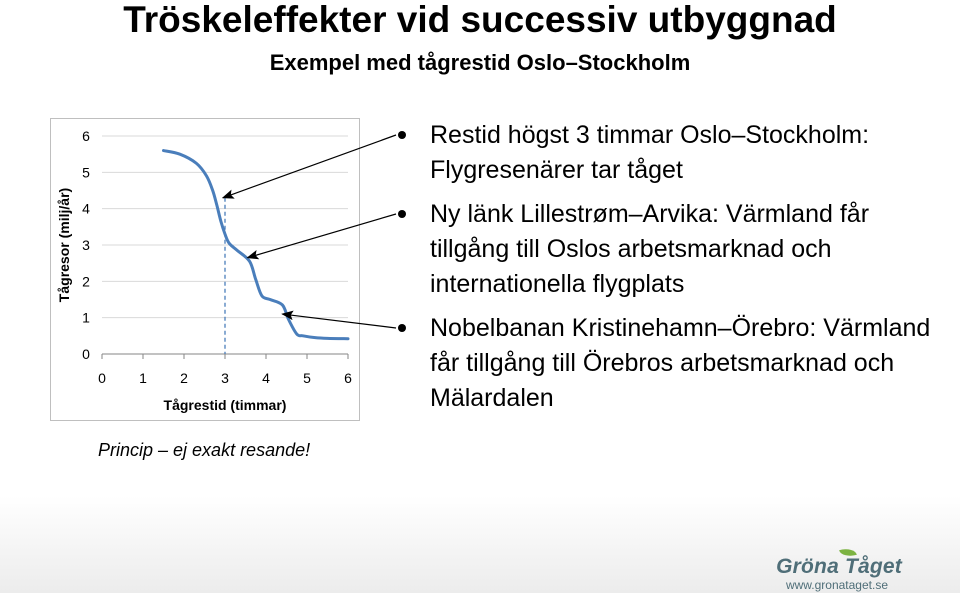  I want to click on series-line, so click(256, 245).